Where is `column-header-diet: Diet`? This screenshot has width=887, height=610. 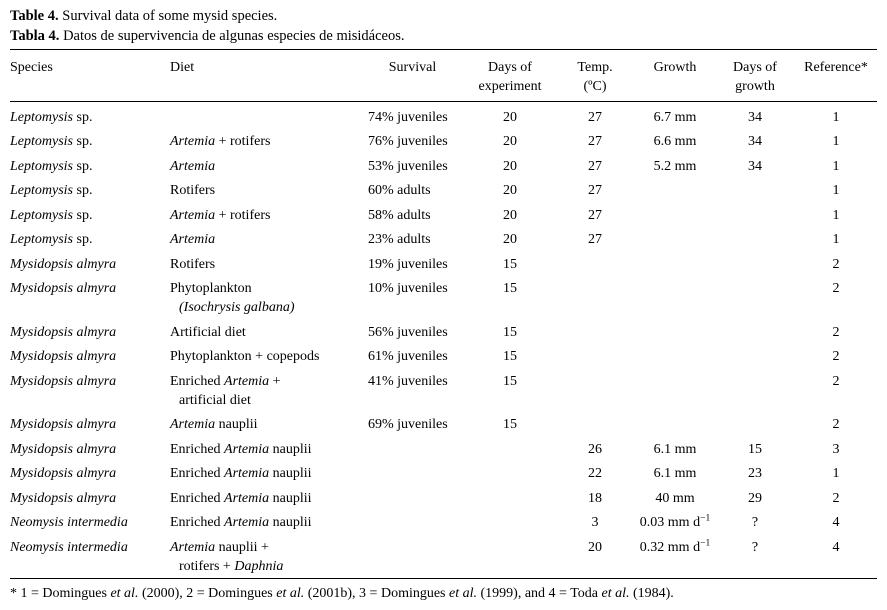 column-header-diet: Diet is located at coordinates (265, 76).